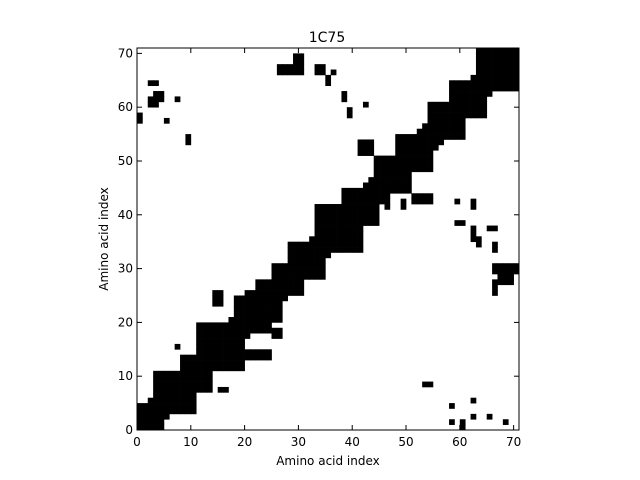 Image resolution: width=640 pixels, height=480 pixels. What do you see at coordinates (244, 442) in the screenshot?
I see `x-tick-label: 20` at bounding box center [244, 442].